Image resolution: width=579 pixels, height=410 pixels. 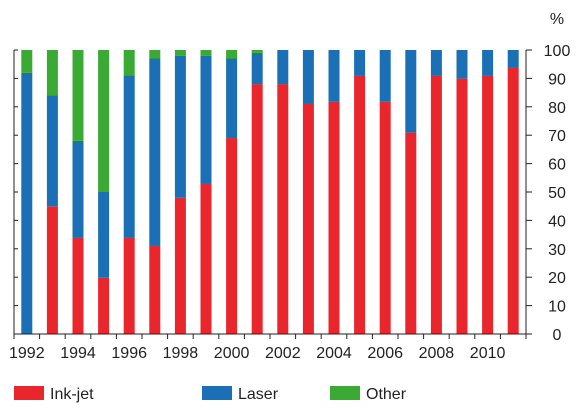 What do you see at coordinates (557, 165) in the screenshot?
I see `y-tick-label-60: 60` at bounding box center [557, 165].